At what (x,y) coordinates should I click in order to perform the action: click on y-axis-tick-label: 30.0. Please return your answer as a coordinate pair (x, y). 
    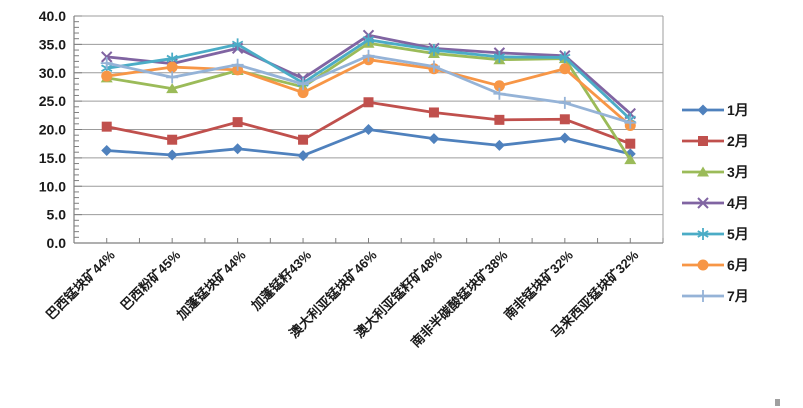
    Looking at the image, I should click on (52, 73).